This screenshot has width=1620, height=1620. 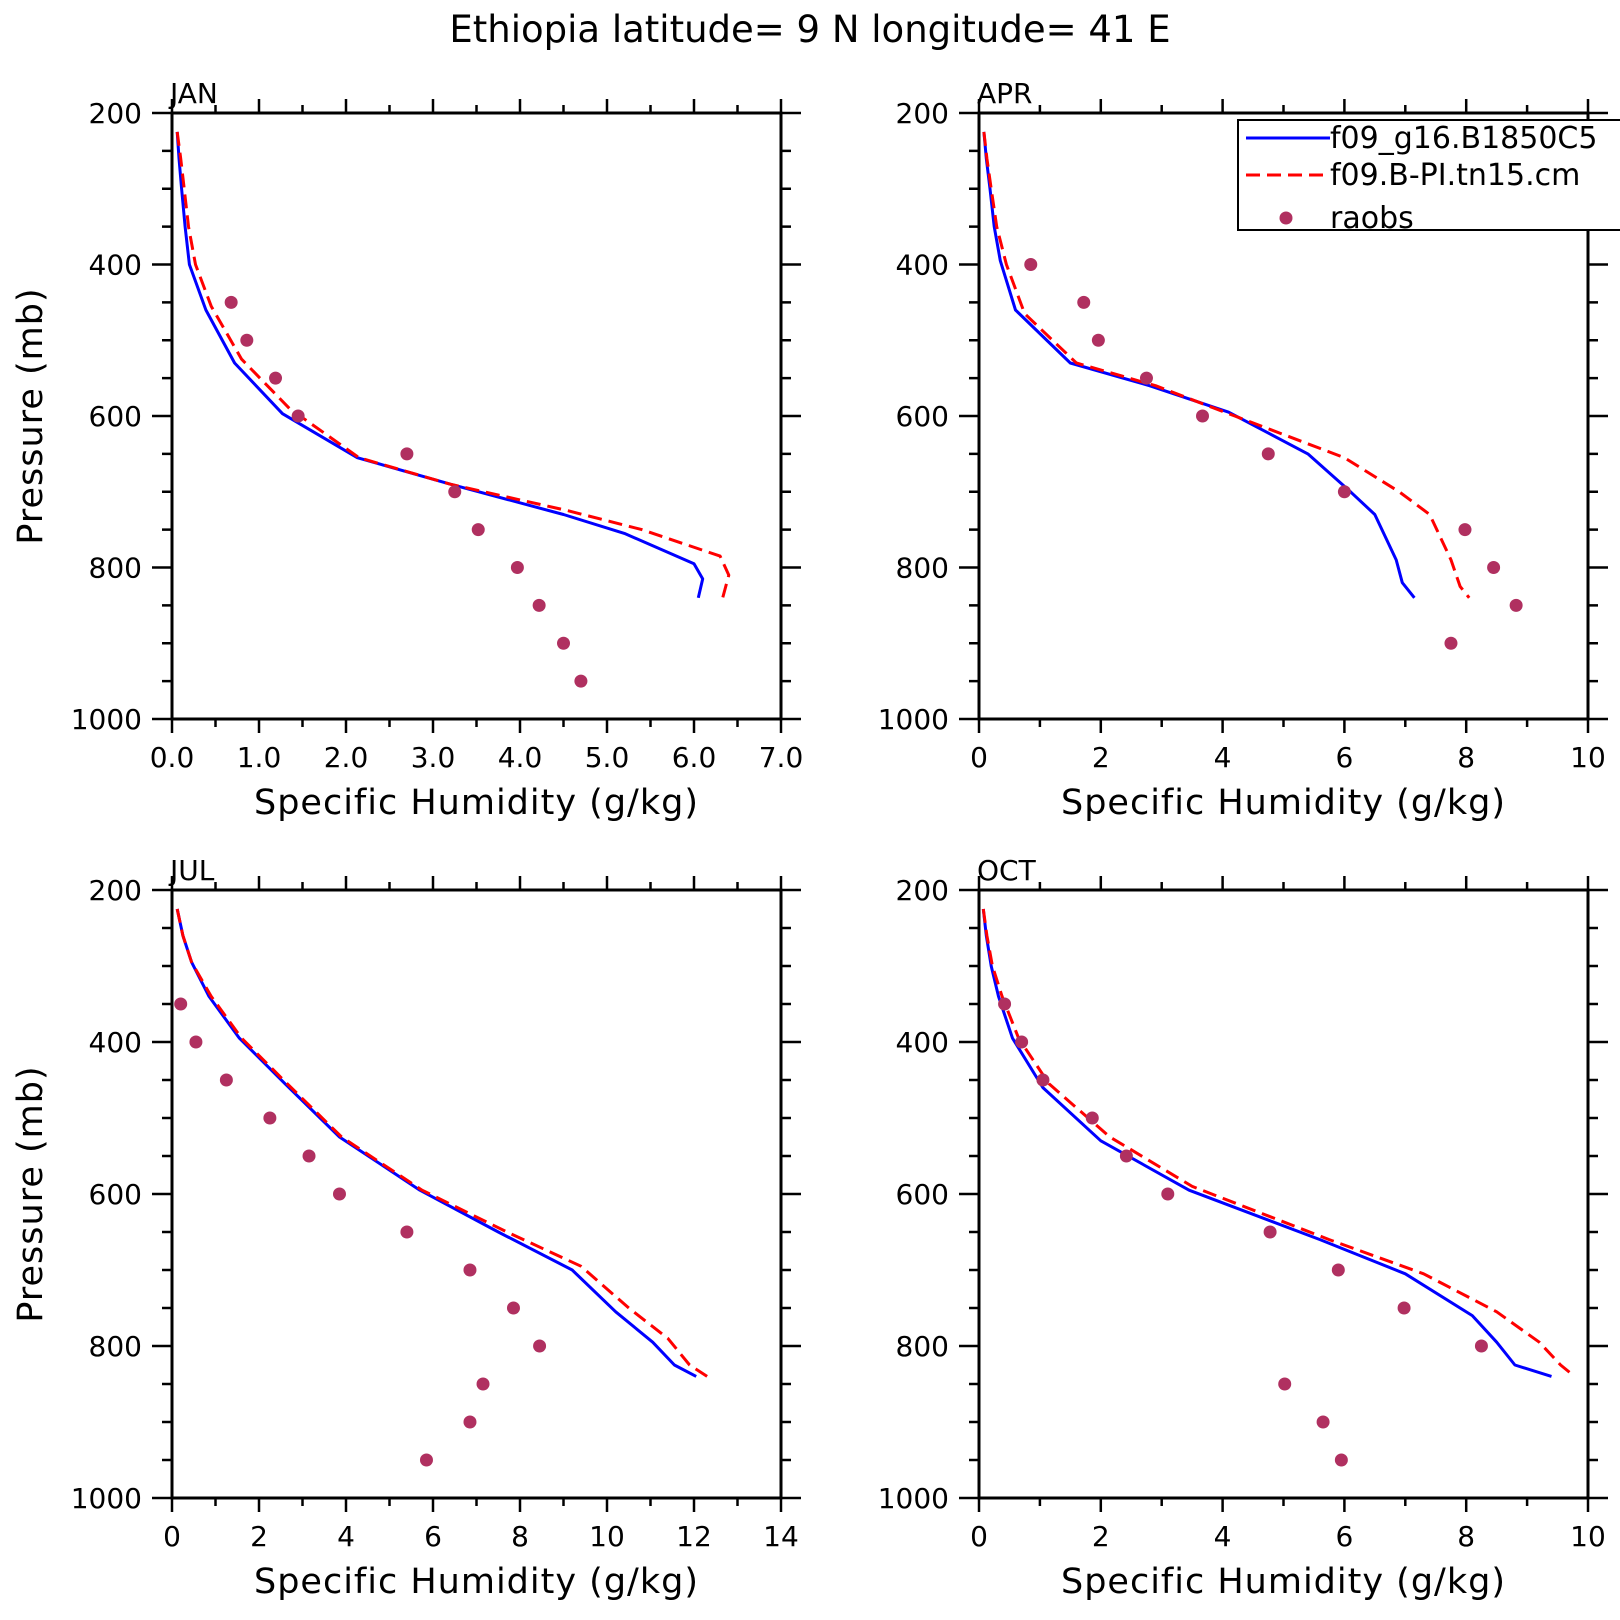 What do you see at coordinates (809, 29) in the screenshot?
I see `chart-title: Ethiopia latitude= 9 N longitude= 41 E` at bounding box center [809, 29].